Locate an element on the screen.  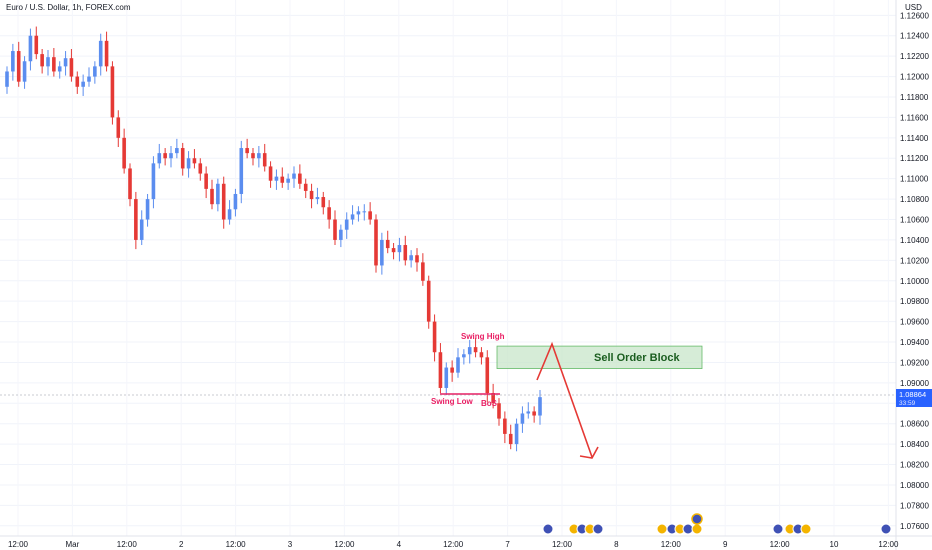
time-tick-label: 4 is located at coordinates (399, 544).